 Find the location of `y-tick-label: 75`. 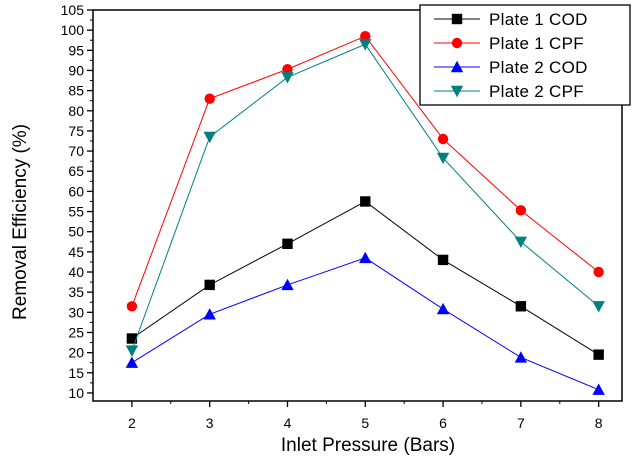

y-tick-label: 75 is located at coordinates (76, 131).